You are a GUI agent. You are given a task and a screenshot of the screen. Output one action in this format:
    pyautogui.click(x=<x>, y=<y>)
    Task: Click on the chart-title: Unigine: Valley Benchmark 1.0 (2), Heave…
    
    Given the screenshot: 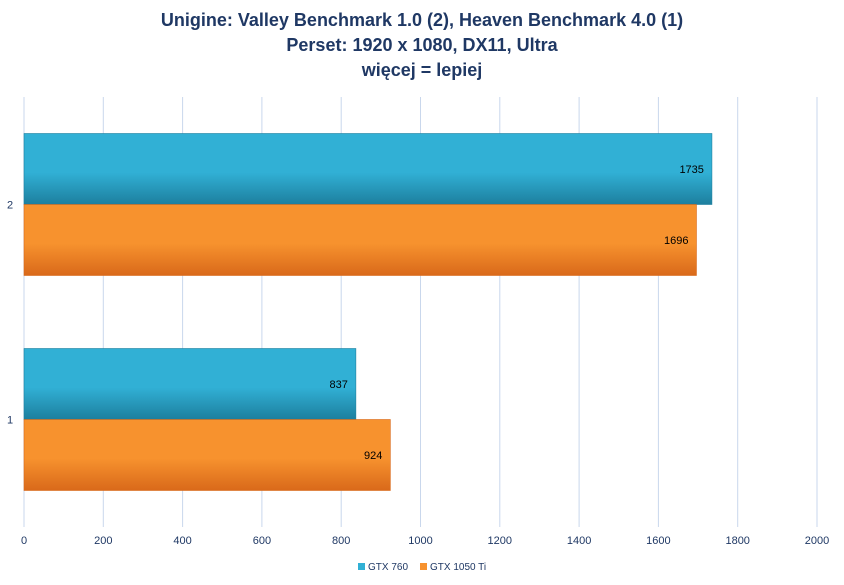 What is the action you would take?
    pyautogui.click(x=422, y=45)
    